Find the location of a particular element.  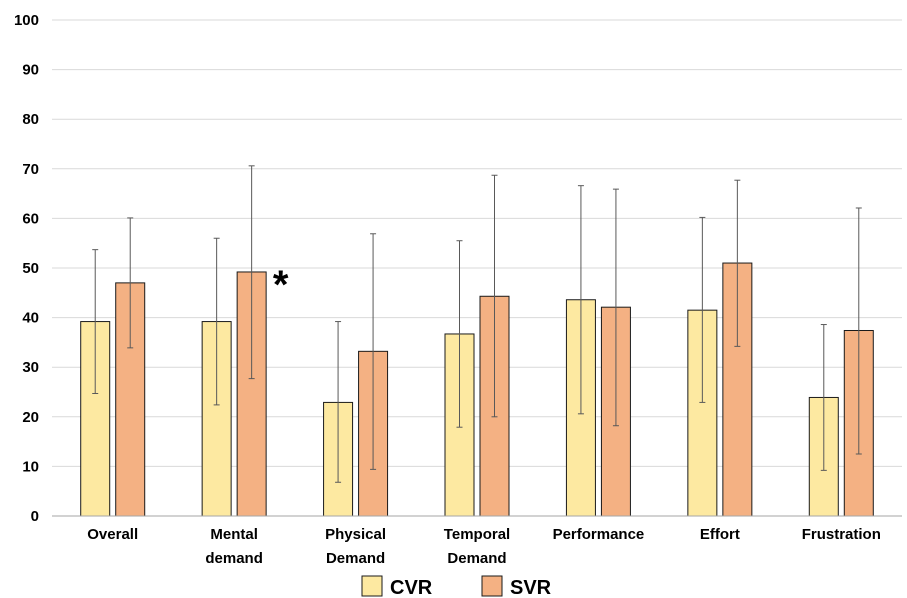

y-axis-ticks: 0 10 20 30 40 50 60 70 80 90 100 is located at coordinates (26, 268).